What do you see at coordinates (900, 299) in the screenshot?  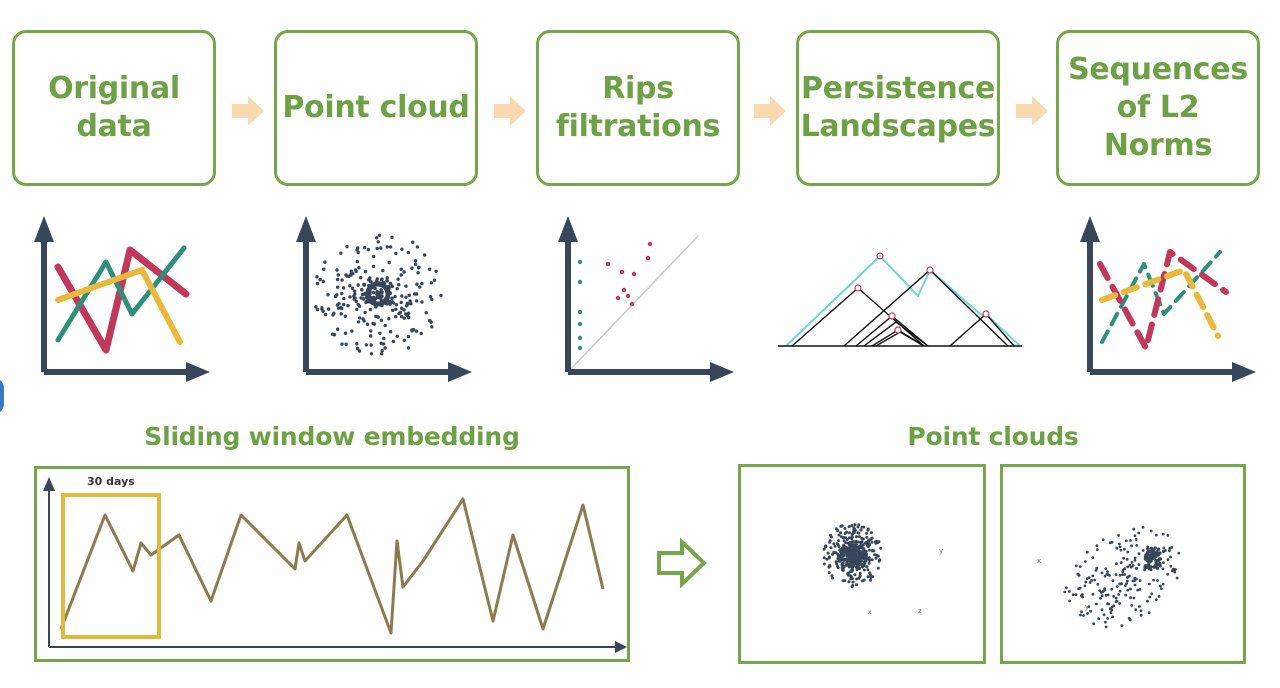 I see `persistence-landscape-chart` at bounding box center [900, 299].